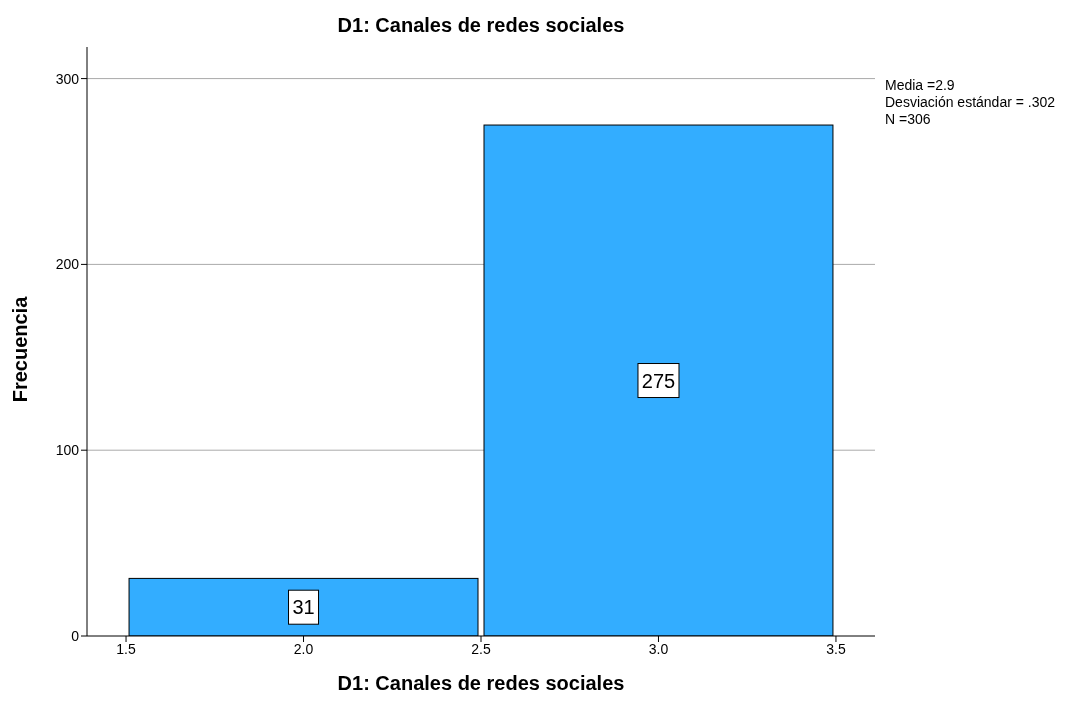  I want to click on data-label: 31, so click(303, 607).